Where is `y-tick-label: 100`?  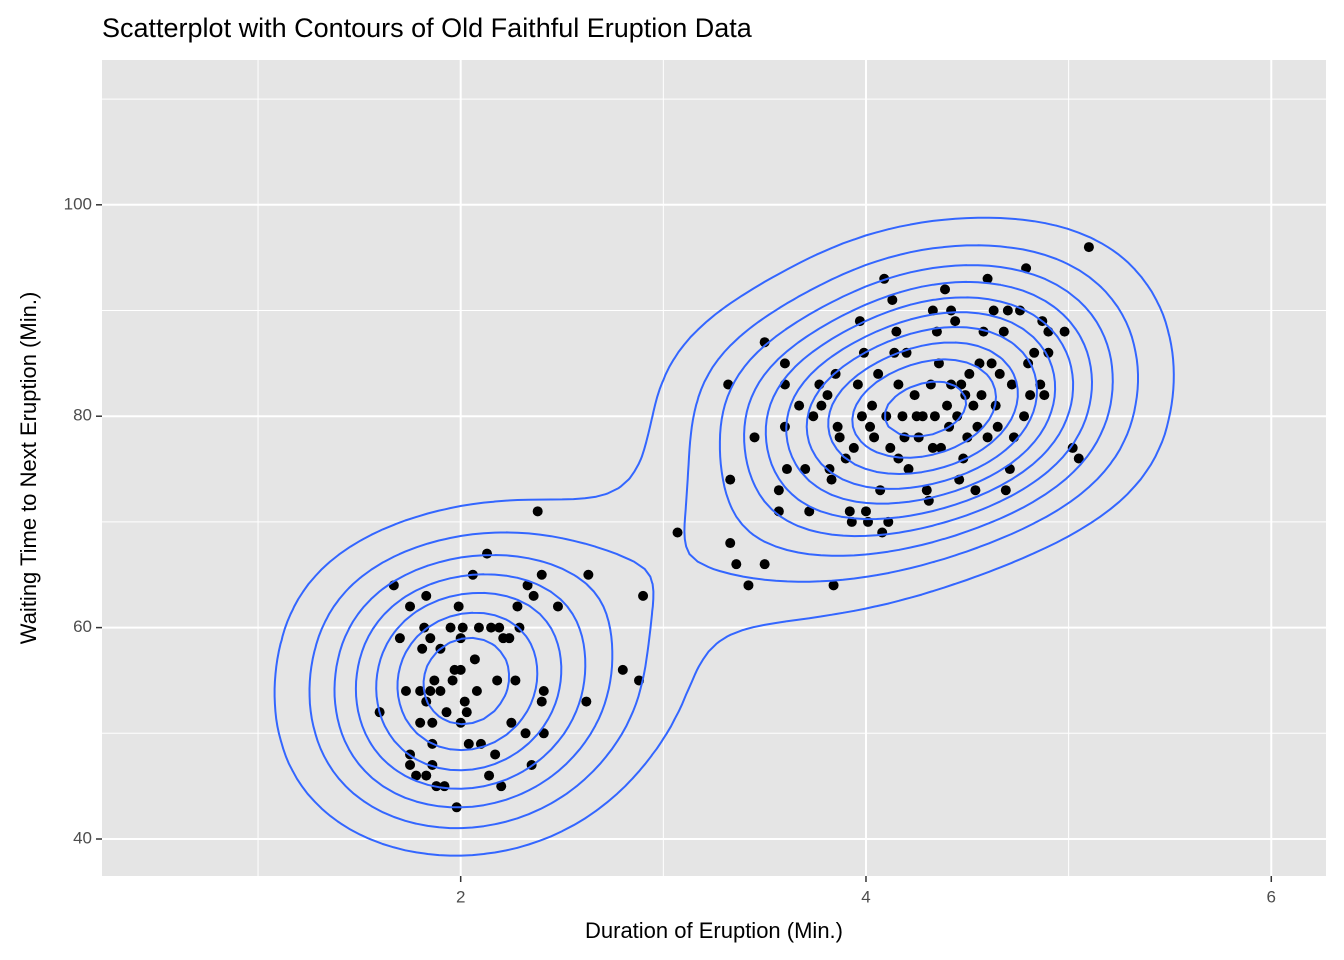 y-tick-label: 100 is located at coordinates (78, 203).